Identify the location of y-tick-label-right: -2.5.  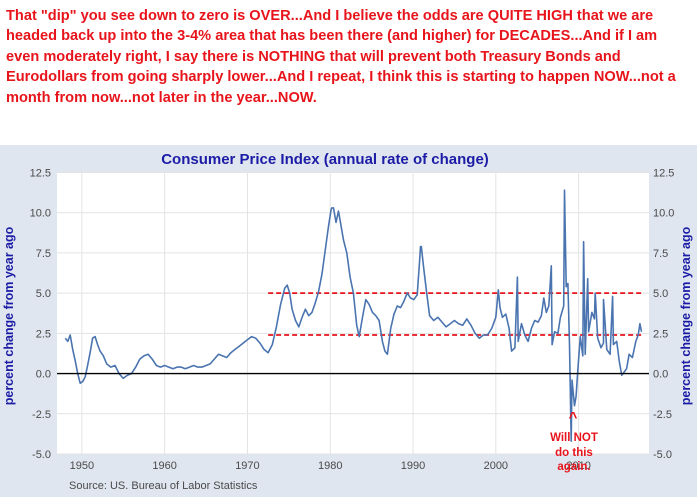
(662, 415).